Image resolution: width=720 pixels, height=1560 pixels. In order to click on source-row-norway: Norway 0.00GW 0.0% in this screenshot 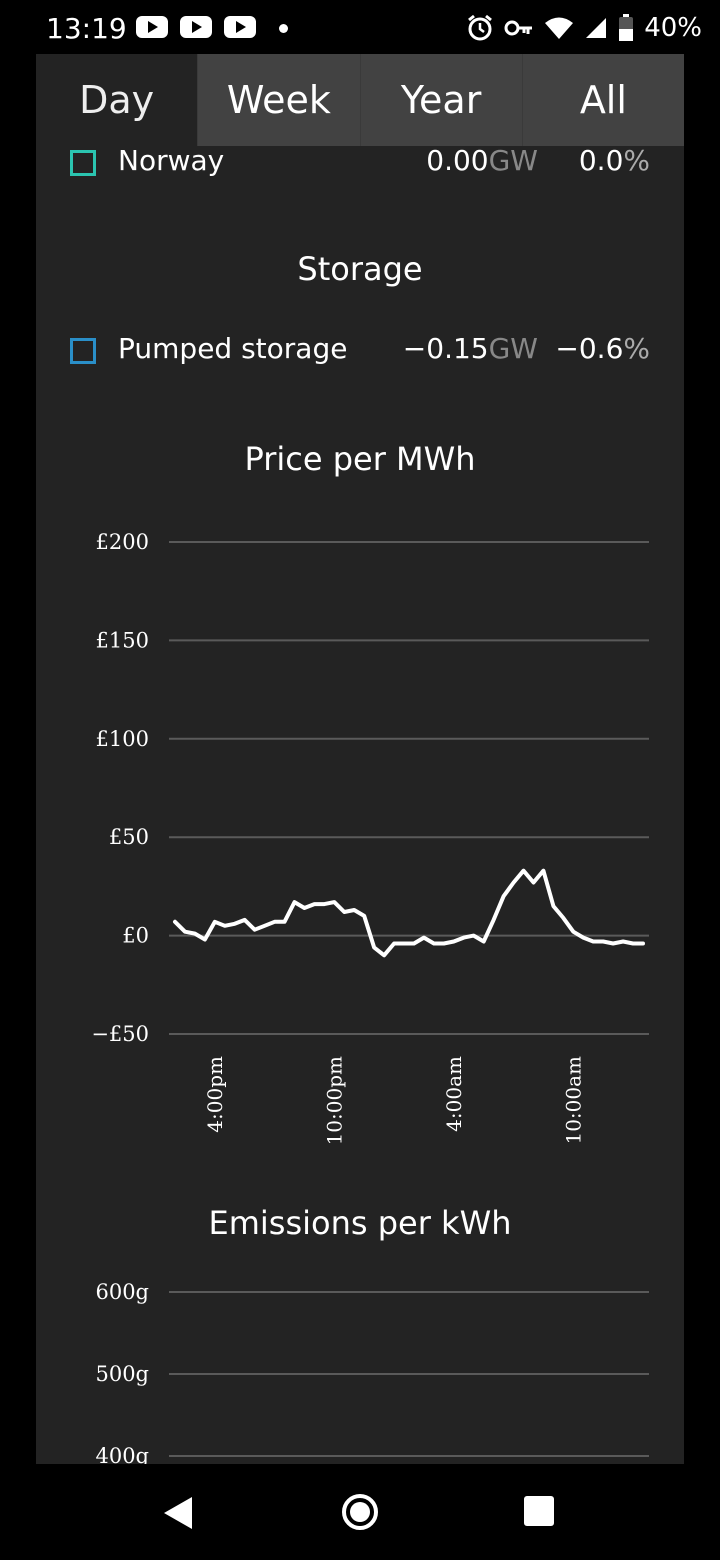, I will do `click(360, 164)`.